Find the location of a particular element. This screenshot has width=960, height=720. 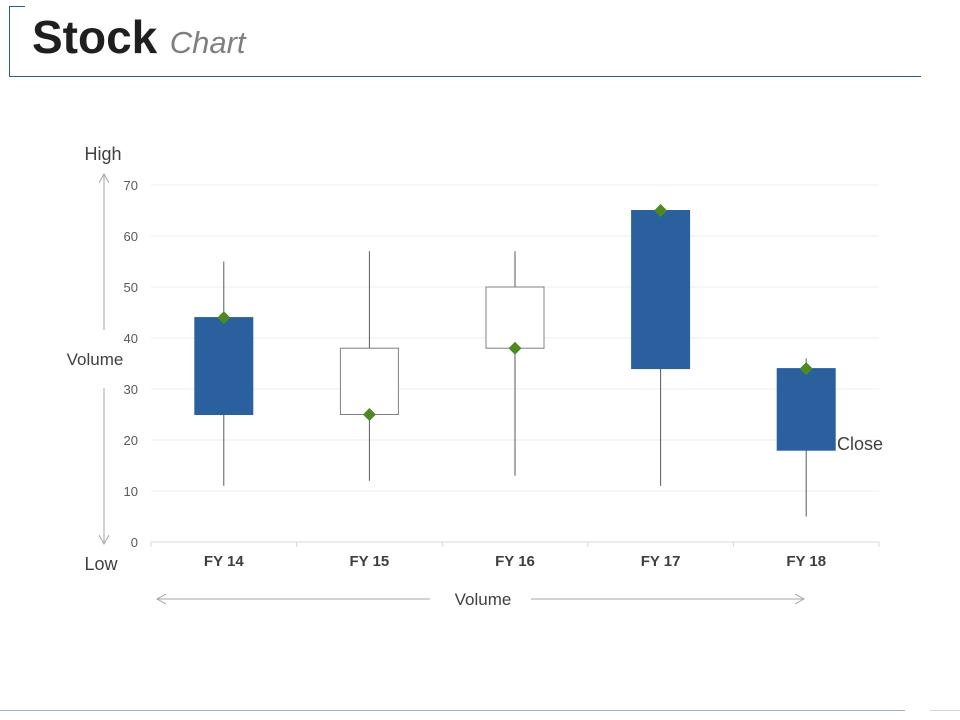

y-tick-label: 20 is located at coordinates (131, 440).